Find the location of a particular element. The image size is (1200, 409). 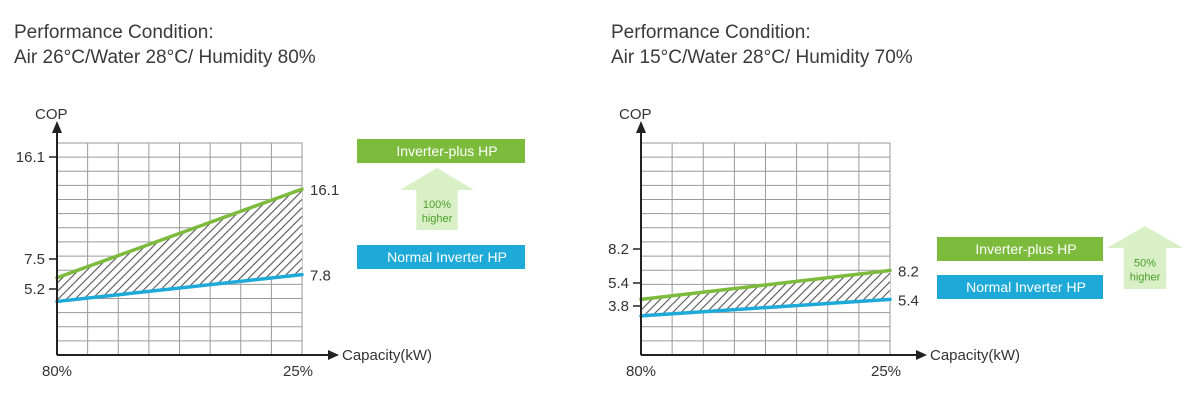

chart-2-higher-arrow-icon is located at coordinates (1145, 257).